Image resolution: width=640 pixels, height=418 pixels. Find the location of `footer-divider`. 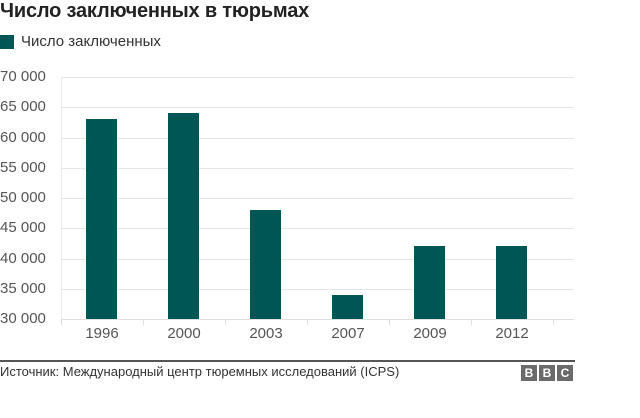

footer-divider is located at coordinates (287, 361).